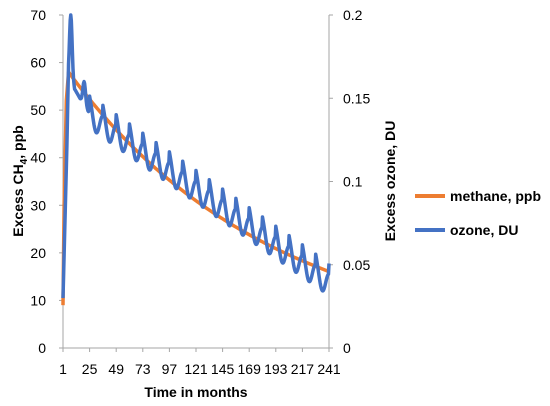  I want to click on x-tick-label: 25, so click(90, 369).